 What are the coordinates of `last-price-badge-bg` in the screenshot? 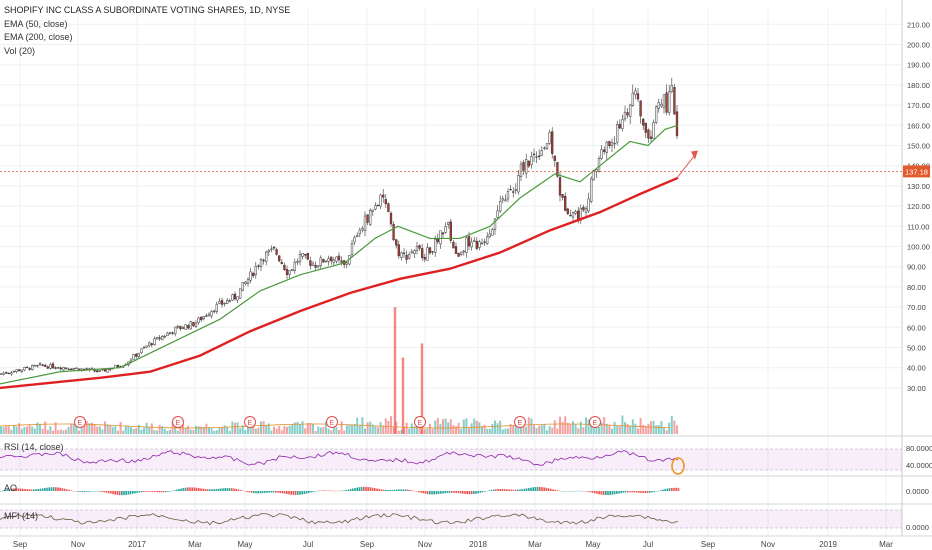 It's located at (916, 171).